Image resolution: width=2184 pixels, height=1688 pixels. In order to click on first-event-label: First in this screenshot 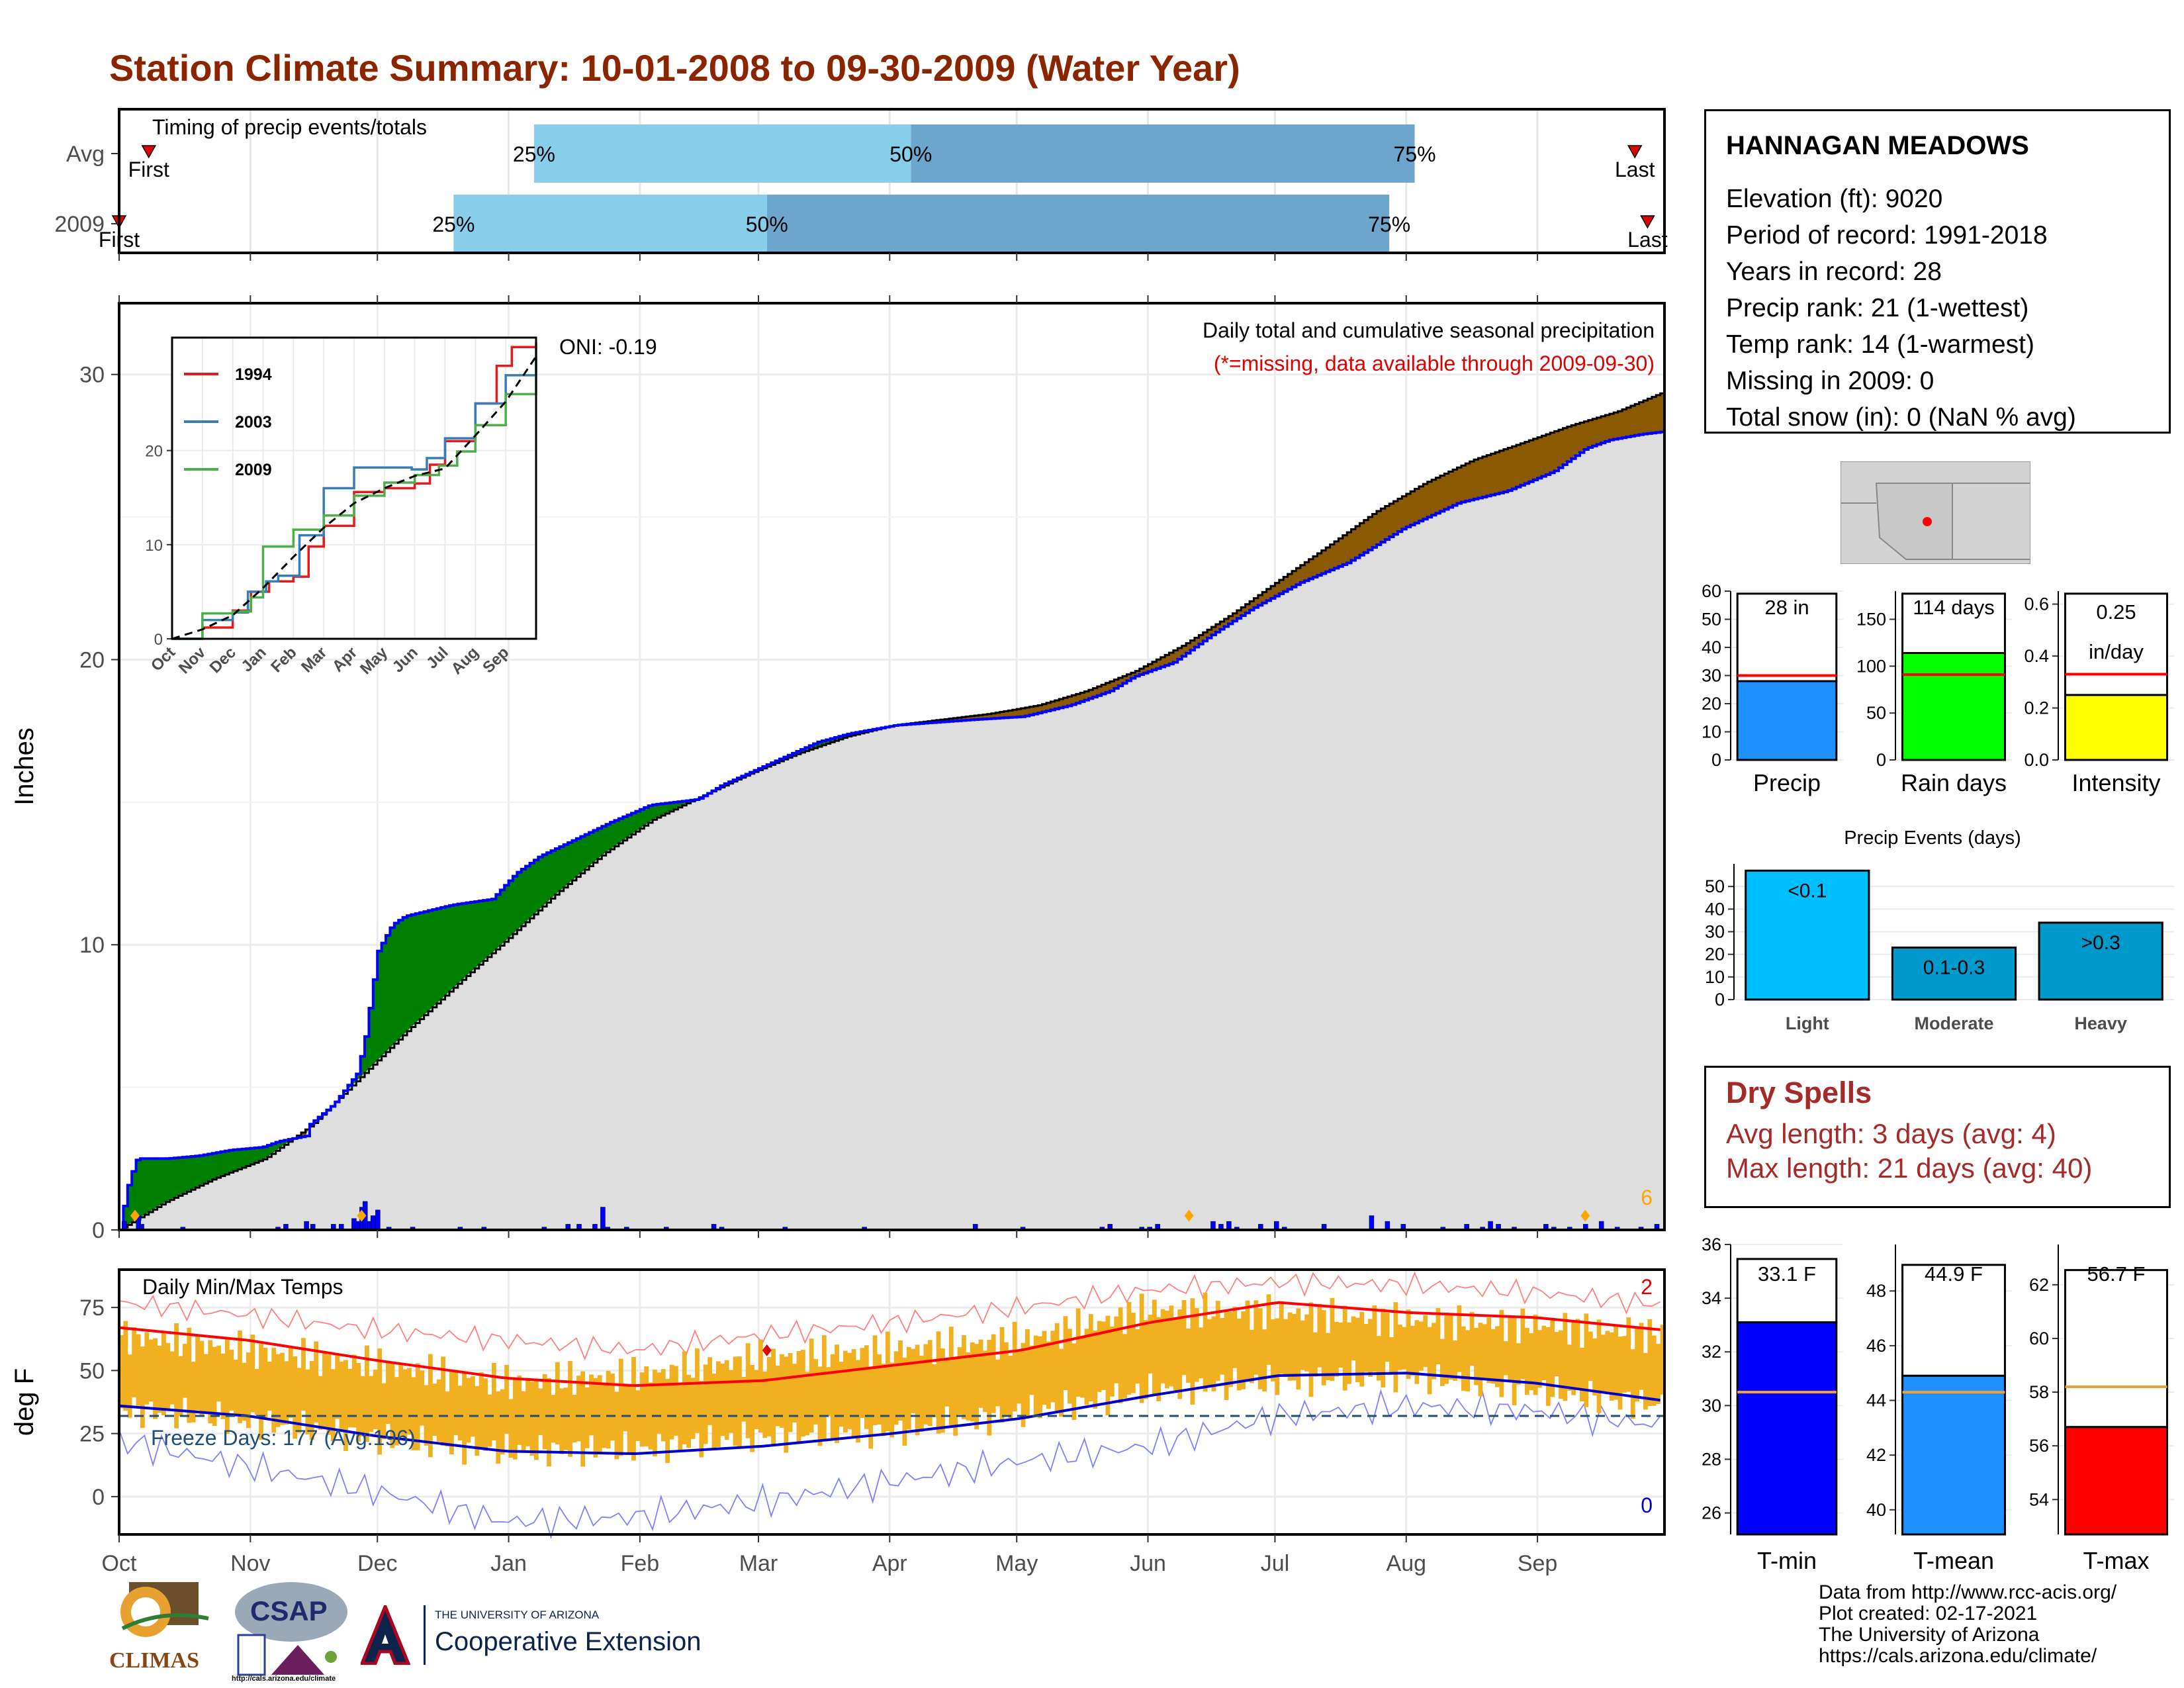, I will do `click(148, 169)`.